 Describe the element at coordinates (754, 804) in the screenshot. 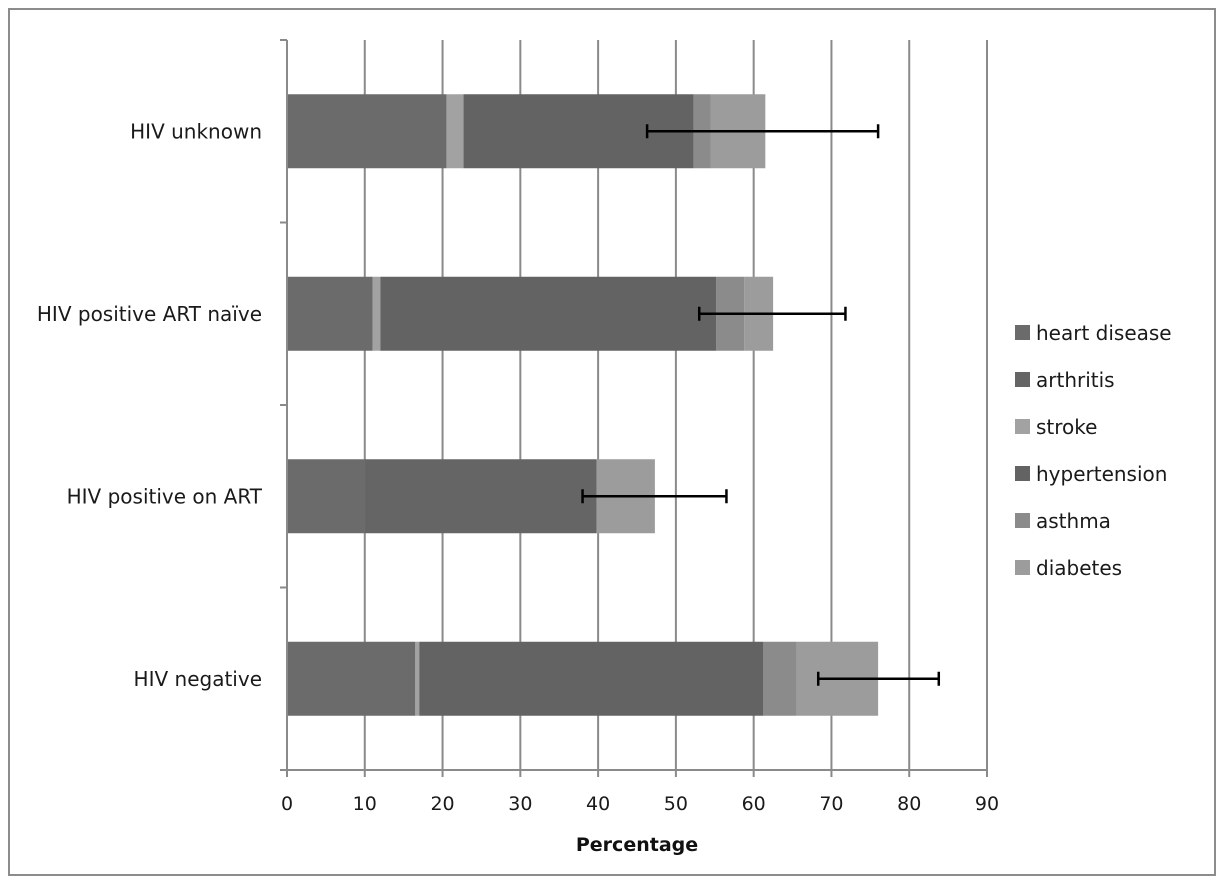

I see `x-tick-label: 60` at that location.